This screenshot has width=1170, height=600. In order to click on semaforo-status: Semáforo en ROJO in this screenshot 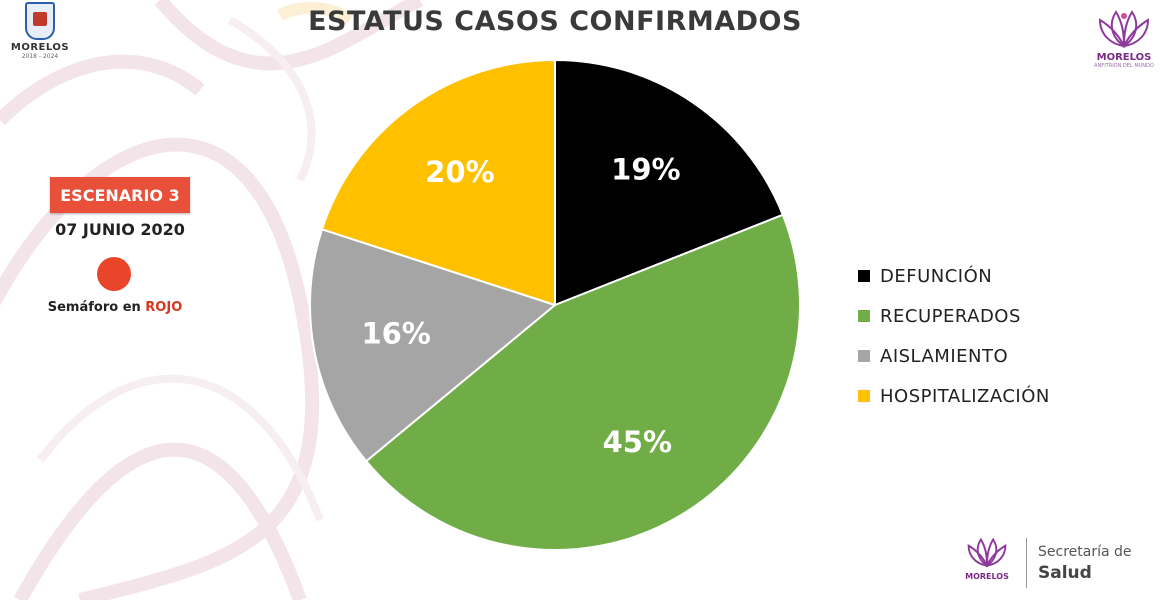, I will do `click(115, 307)`.